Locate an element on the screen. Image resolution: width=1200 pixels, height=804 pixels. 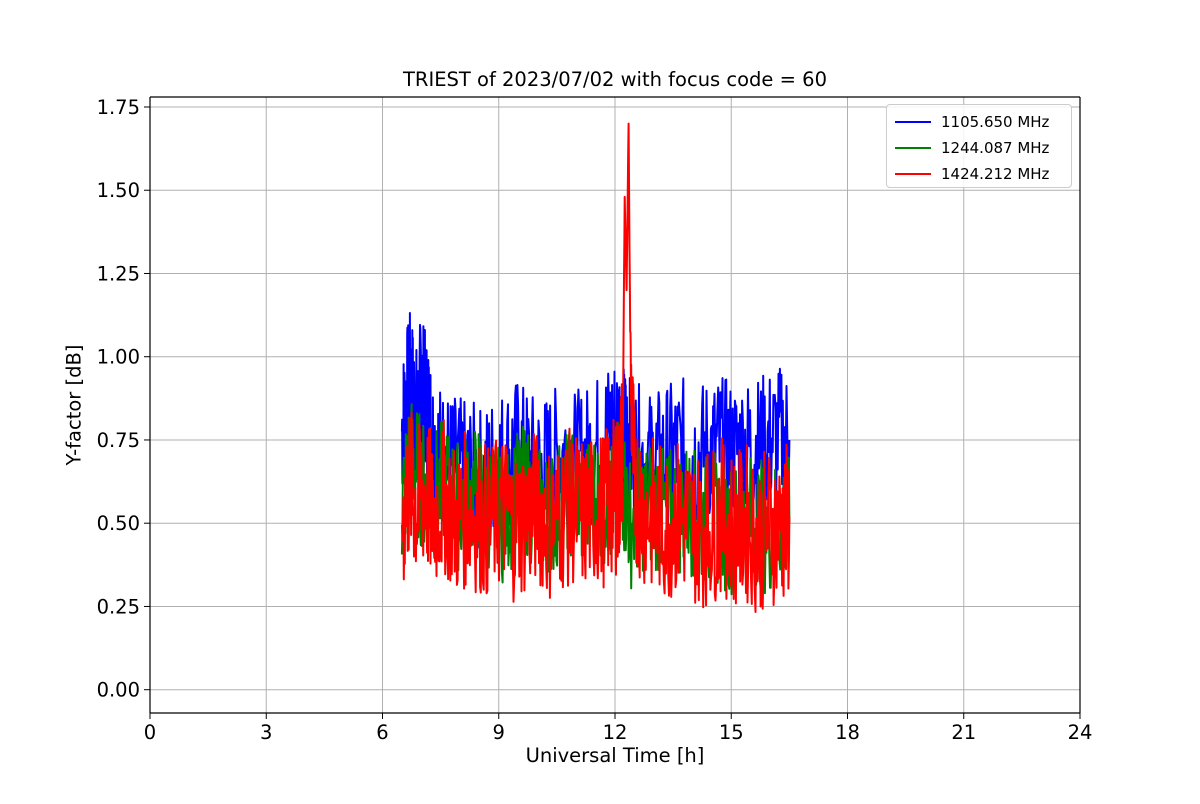
legend-swatch-blue is located at coordinates (913, 122).